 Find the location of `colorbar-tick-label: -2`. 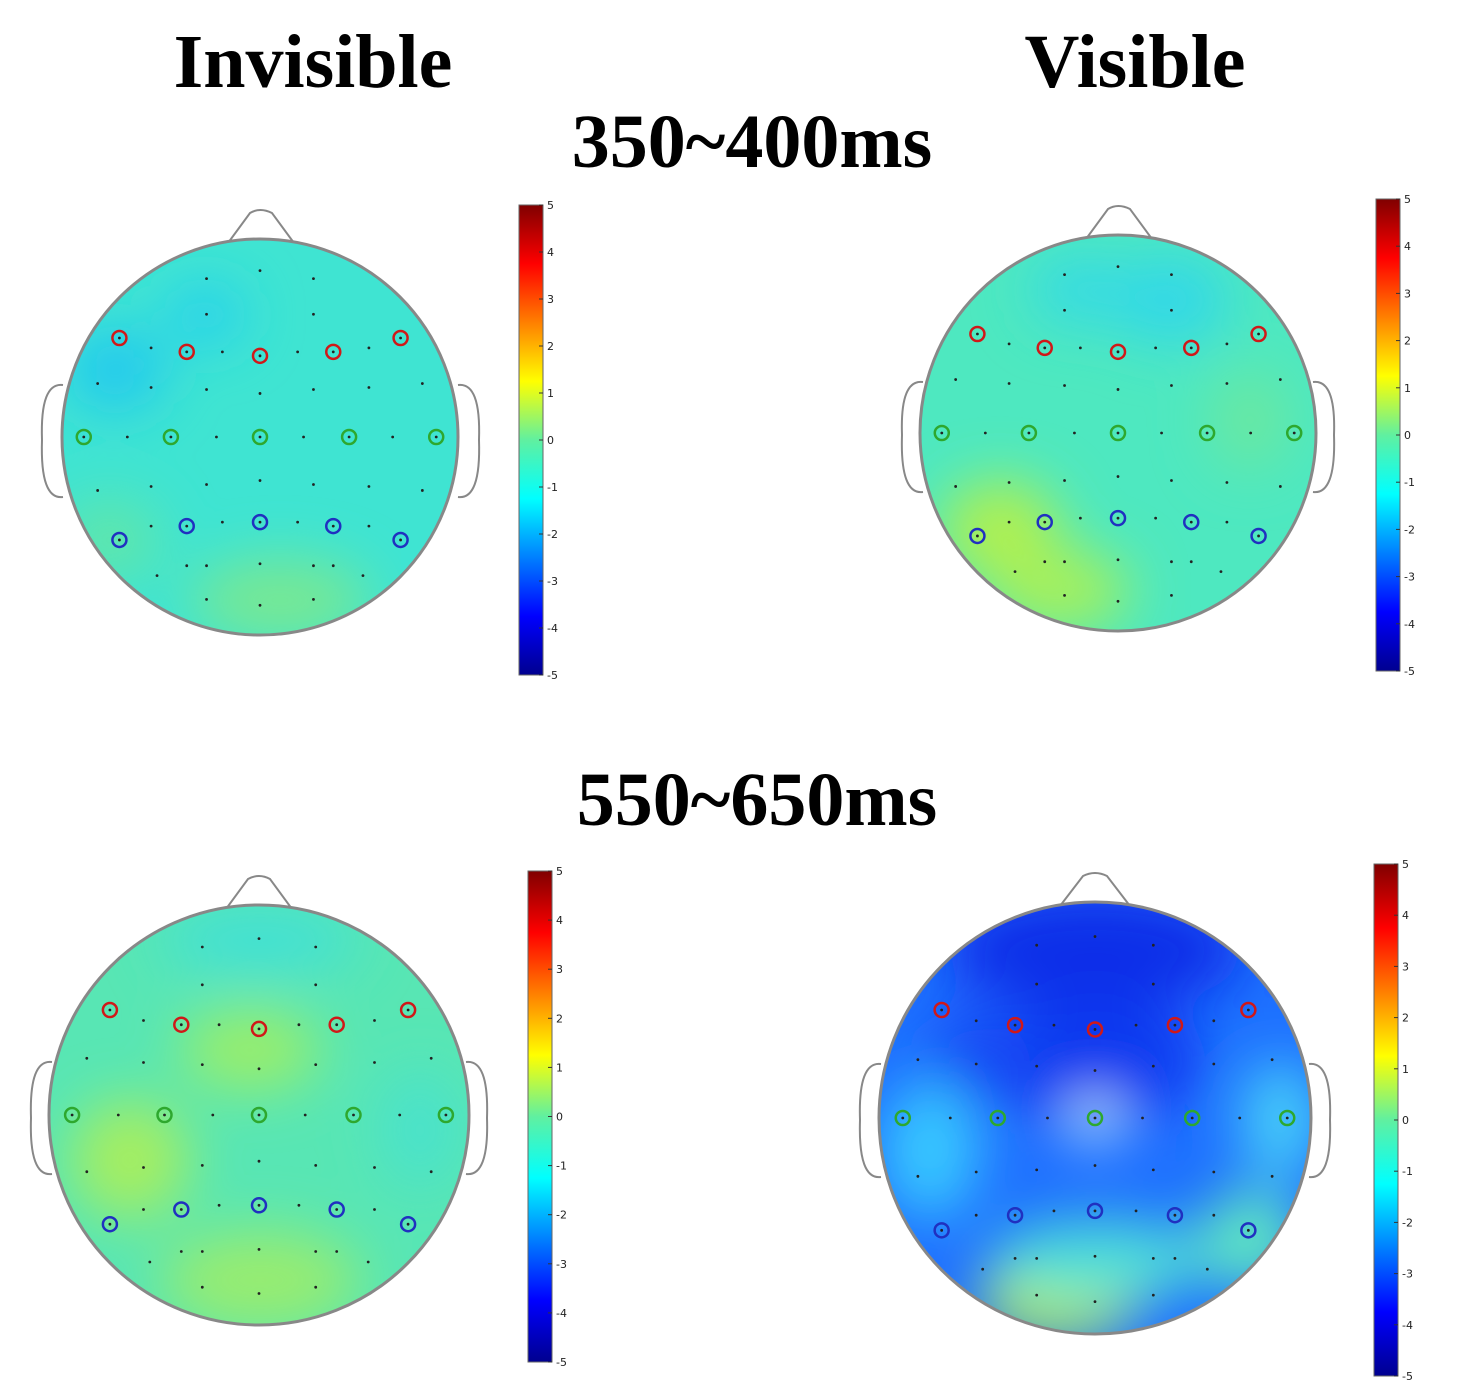

colorbar-tick-label: -2 is located at coordinates (1407, 1222).